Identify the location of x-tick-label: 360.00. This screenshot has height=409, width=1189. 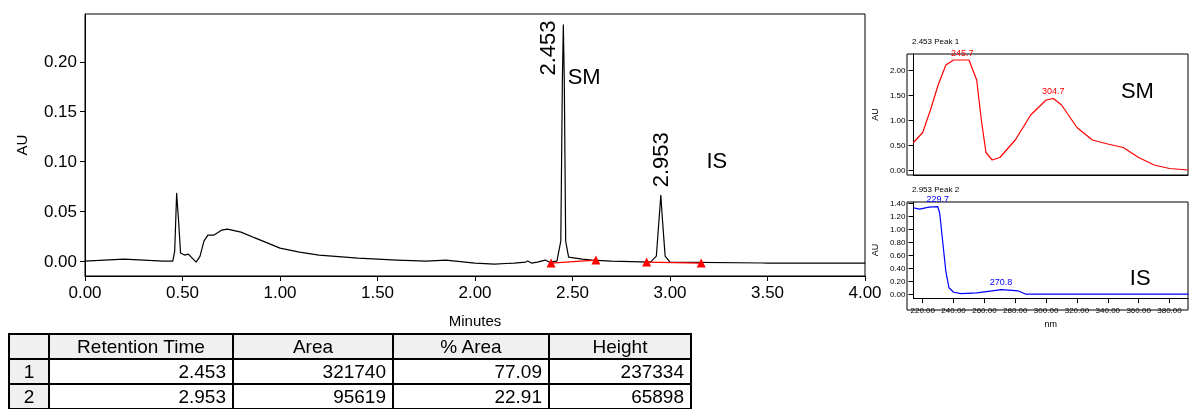
(1139, 310).